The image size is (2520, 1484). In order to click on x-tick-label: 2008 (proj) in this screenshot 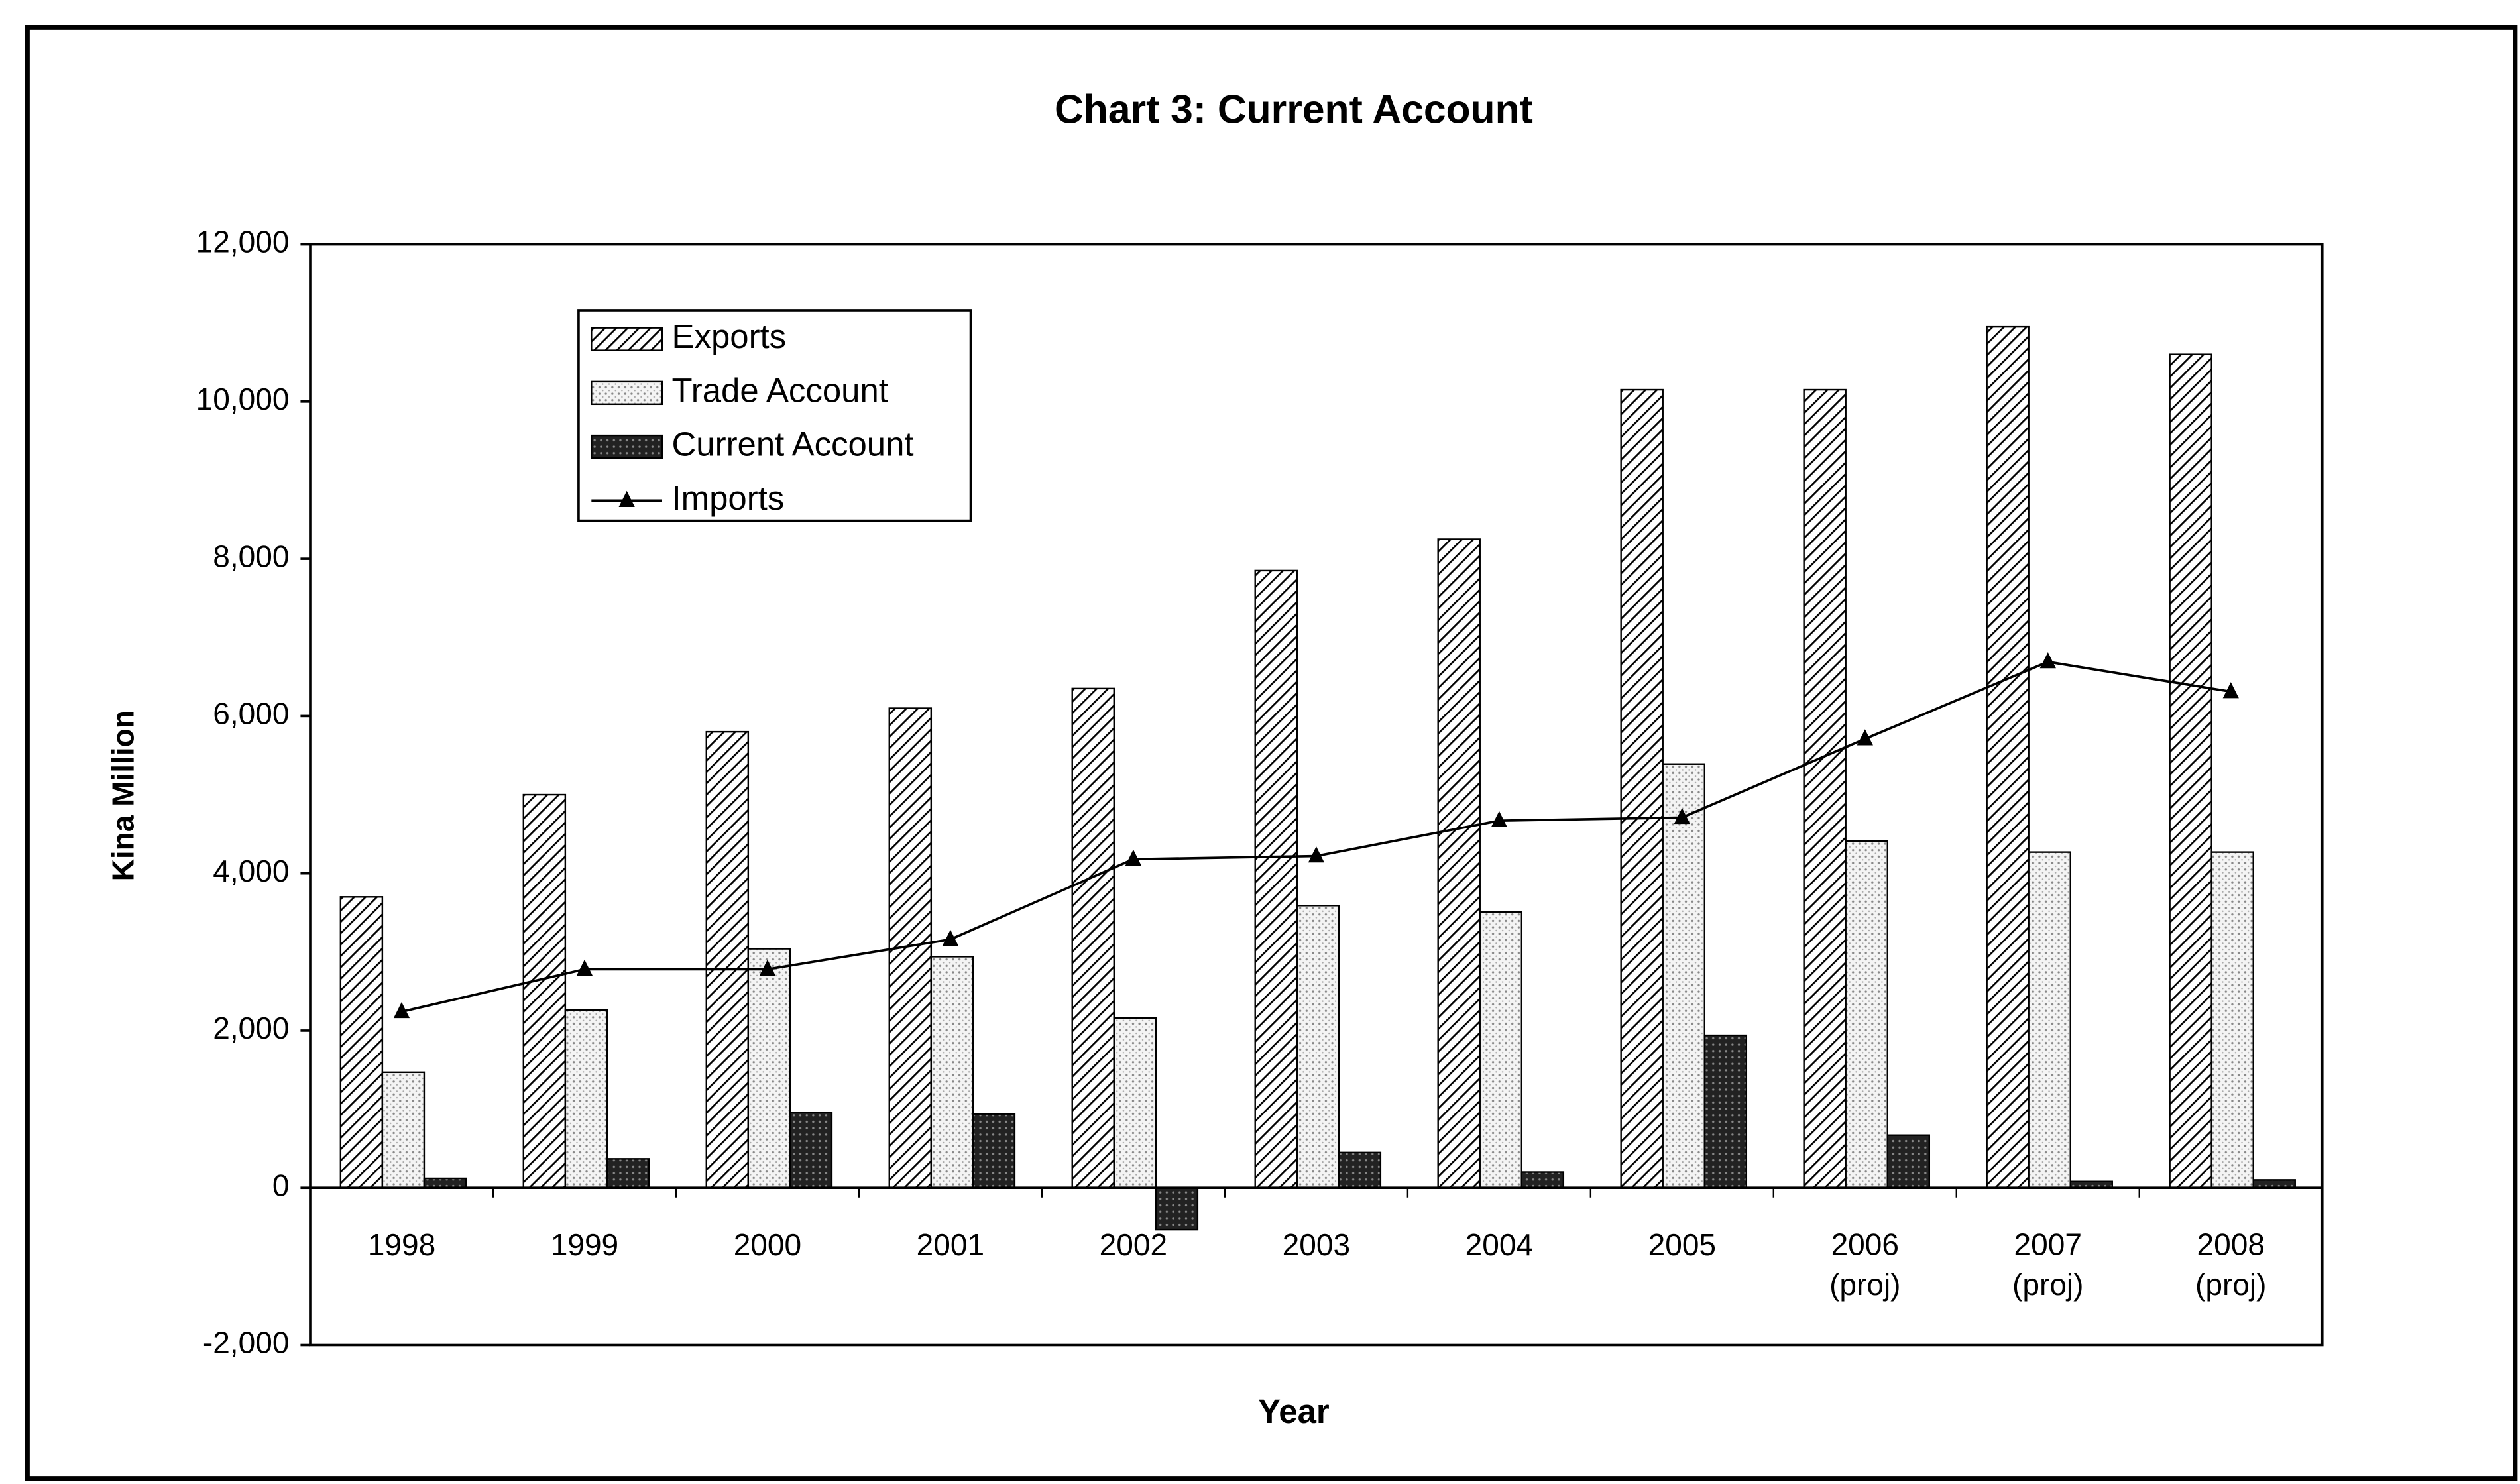, I will do `click(2230, 1264)`.